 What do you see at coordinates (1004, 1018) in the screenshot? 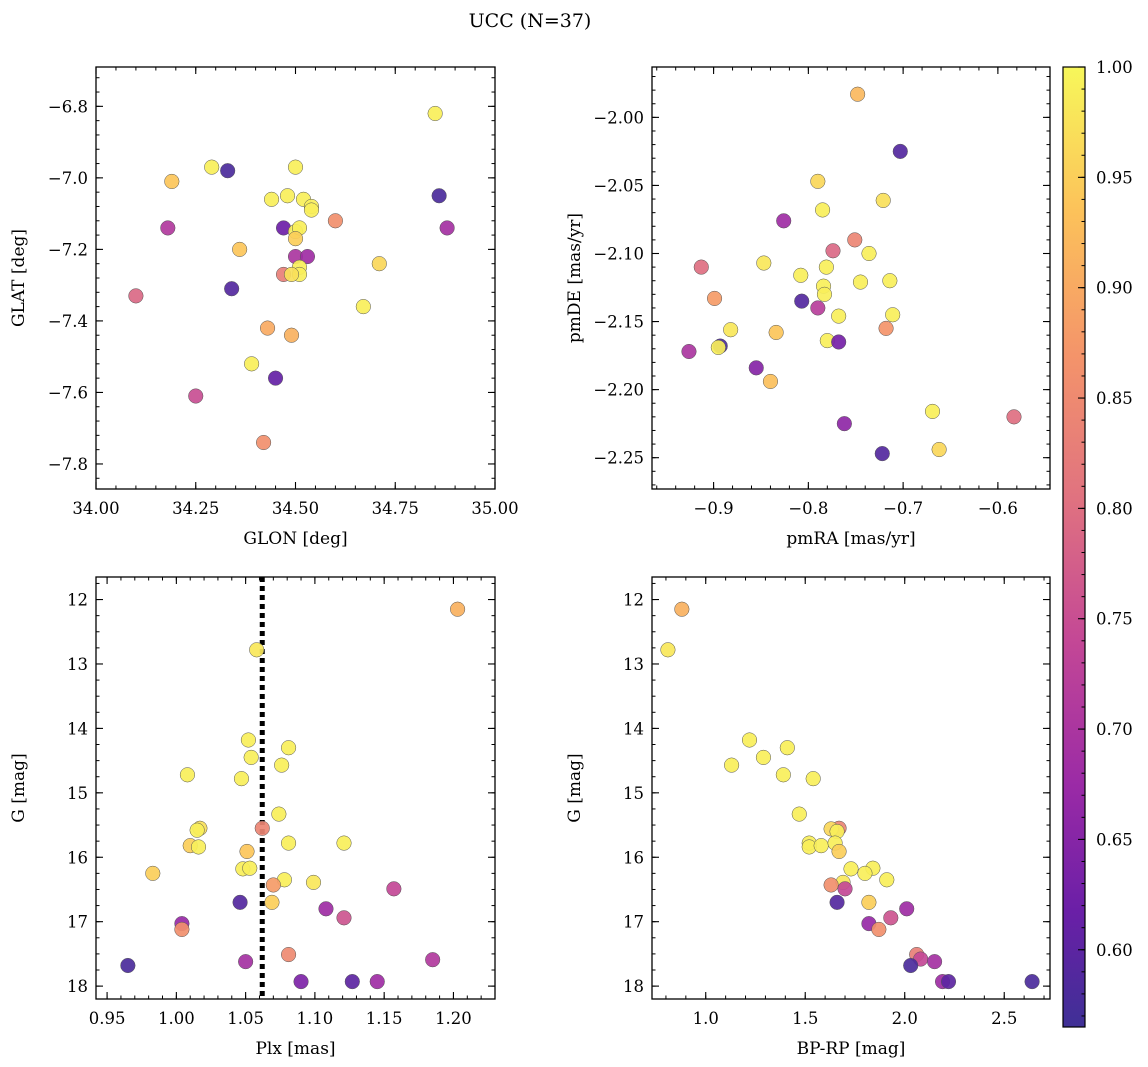
I see `x-tick-label: 2.5` at bounding box center [1004, 1018].